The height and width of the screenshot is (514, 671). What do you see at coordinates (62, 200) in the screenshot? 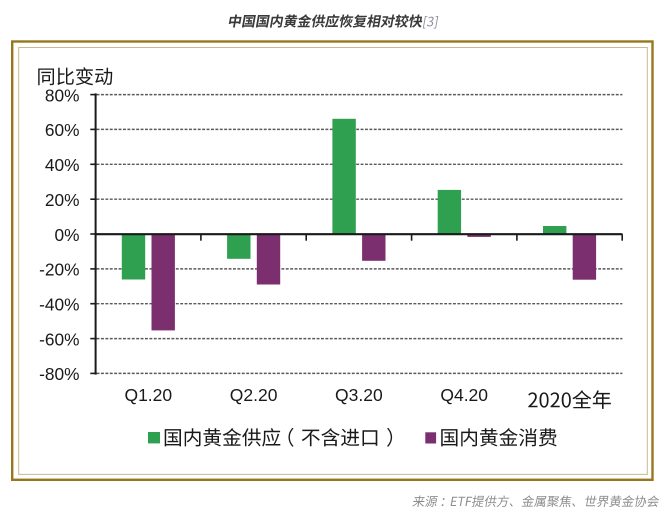
I see `svg-text: 20%` at bounding box center [62, 200].